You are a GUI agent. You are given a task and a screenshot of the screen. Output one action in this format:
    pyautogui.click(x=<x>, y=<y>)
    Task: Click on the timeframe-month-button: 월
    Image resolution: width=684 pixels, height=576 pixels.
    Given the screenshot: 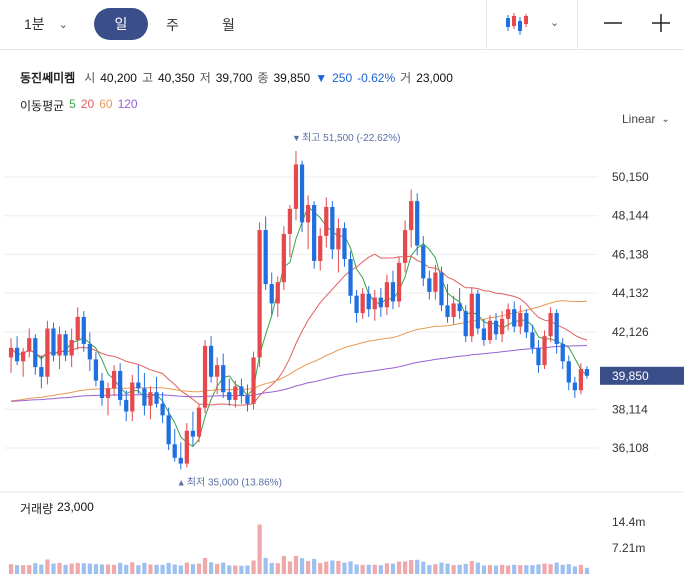 What is the action you would take?
    pyautogui.click(x=228, y=25)
    